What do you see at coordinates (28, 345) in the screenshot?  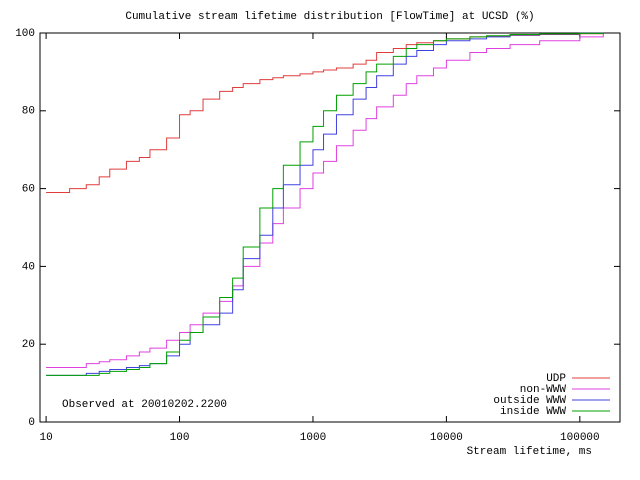 I see `y-tick-label: 20` at bounding box center [28, 345].